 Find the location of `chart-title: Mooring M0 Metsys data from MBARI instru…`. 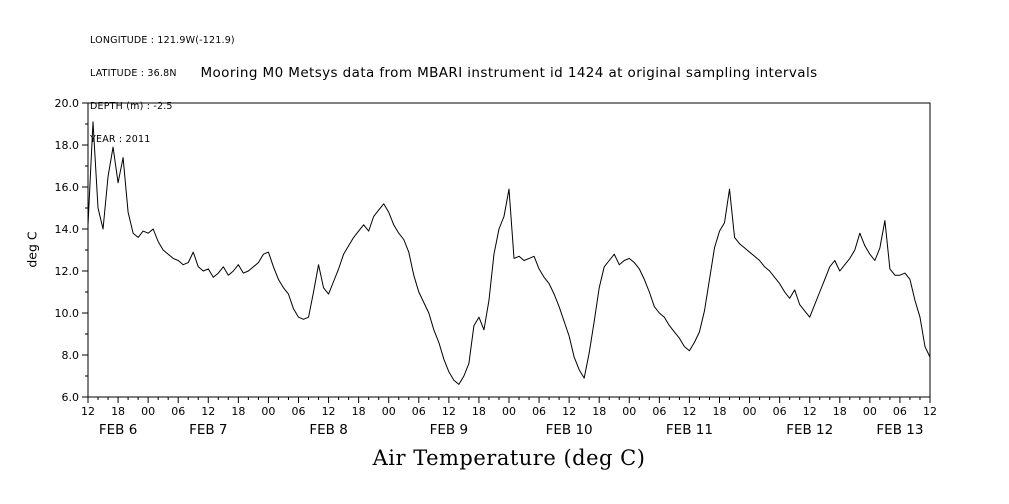

chart-title: Mooring M0 Metsys data from MBARI instru… is located at coordinates (509, 73).